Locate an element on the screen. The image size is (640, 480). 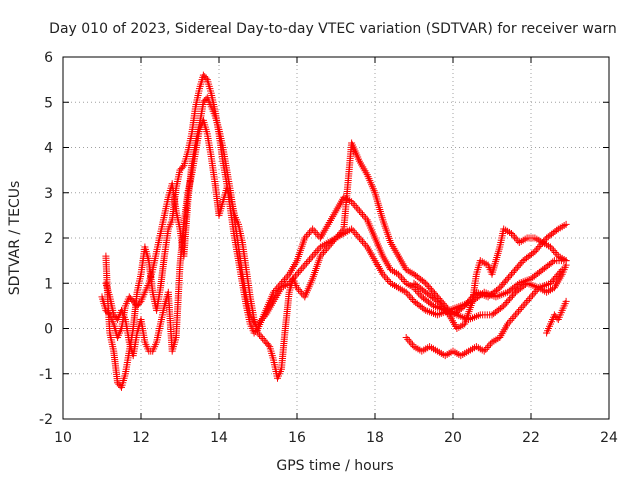
y-tick-label: 0 is located at coordinates (48, 330).